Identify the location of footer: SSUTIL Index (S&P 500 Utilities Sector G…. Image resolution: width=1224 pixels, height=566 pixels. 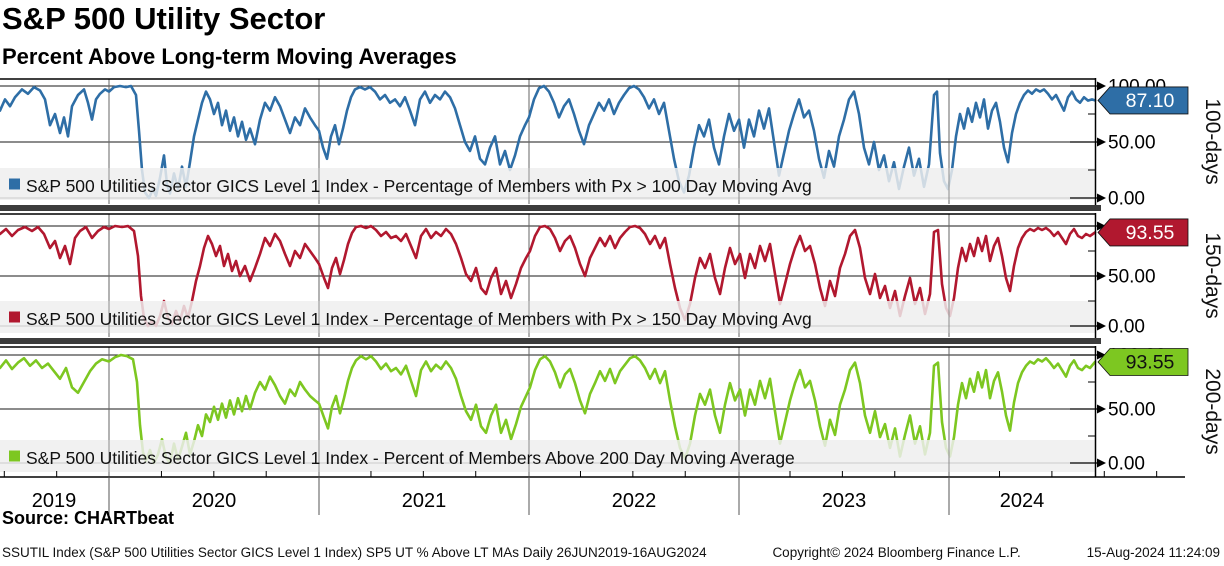
(611, 552).